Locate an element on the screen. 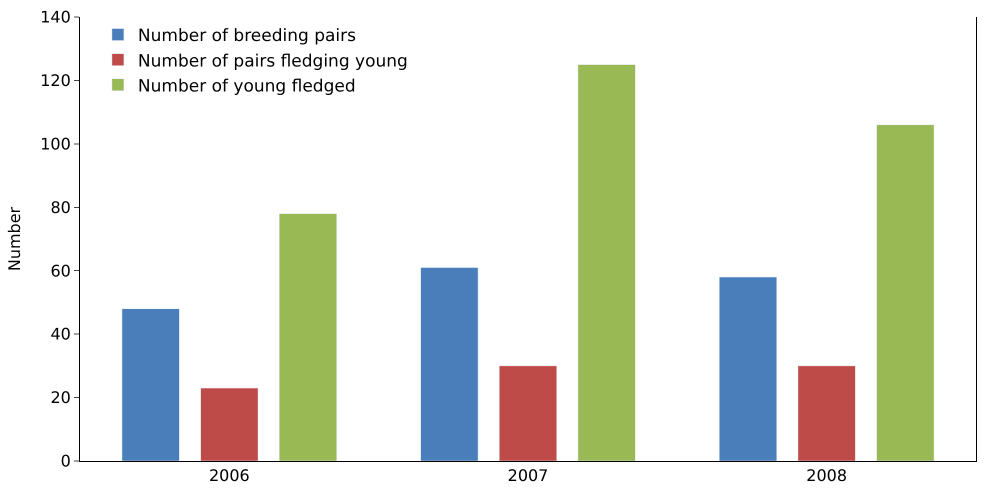 The height and width of the screenshot is (493, 985). y-tick-label: 80 is located at coordinates (60, 207).